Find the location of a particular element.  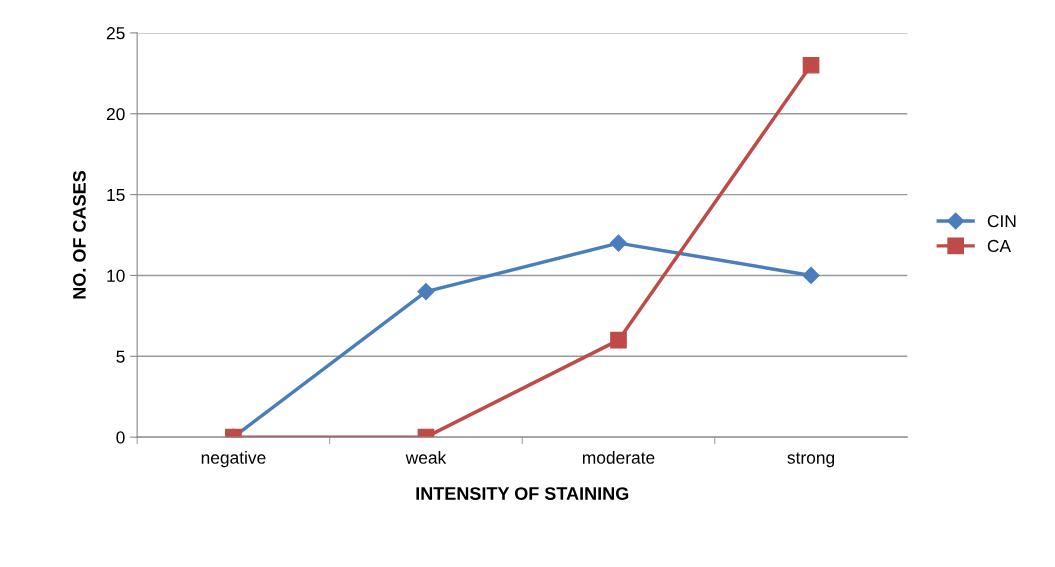

y-tick-label: 15 is located at coordinates (116, 195).